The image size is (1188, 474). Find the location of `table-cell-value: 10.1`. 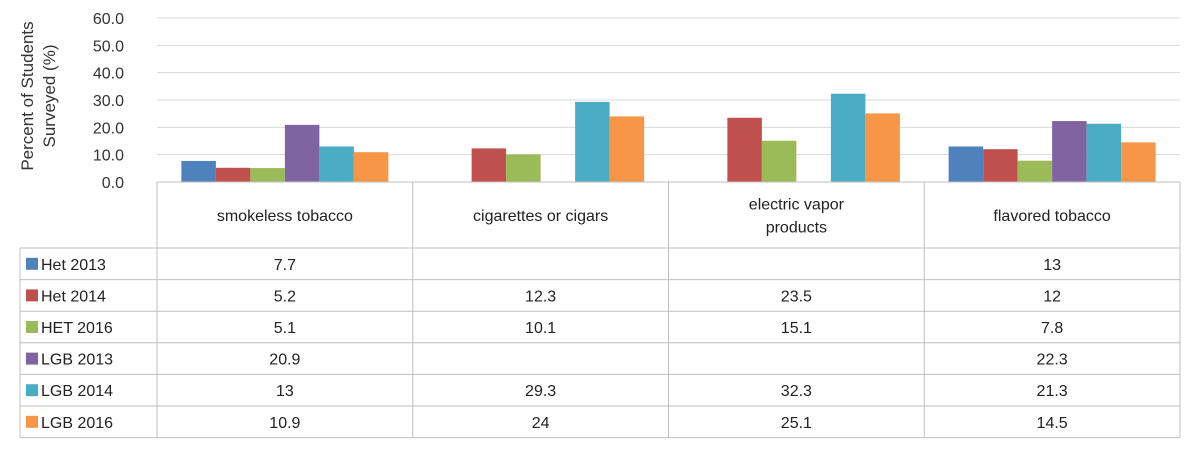

table-cell-value: 10.1 is located at coordinates (540, 328).